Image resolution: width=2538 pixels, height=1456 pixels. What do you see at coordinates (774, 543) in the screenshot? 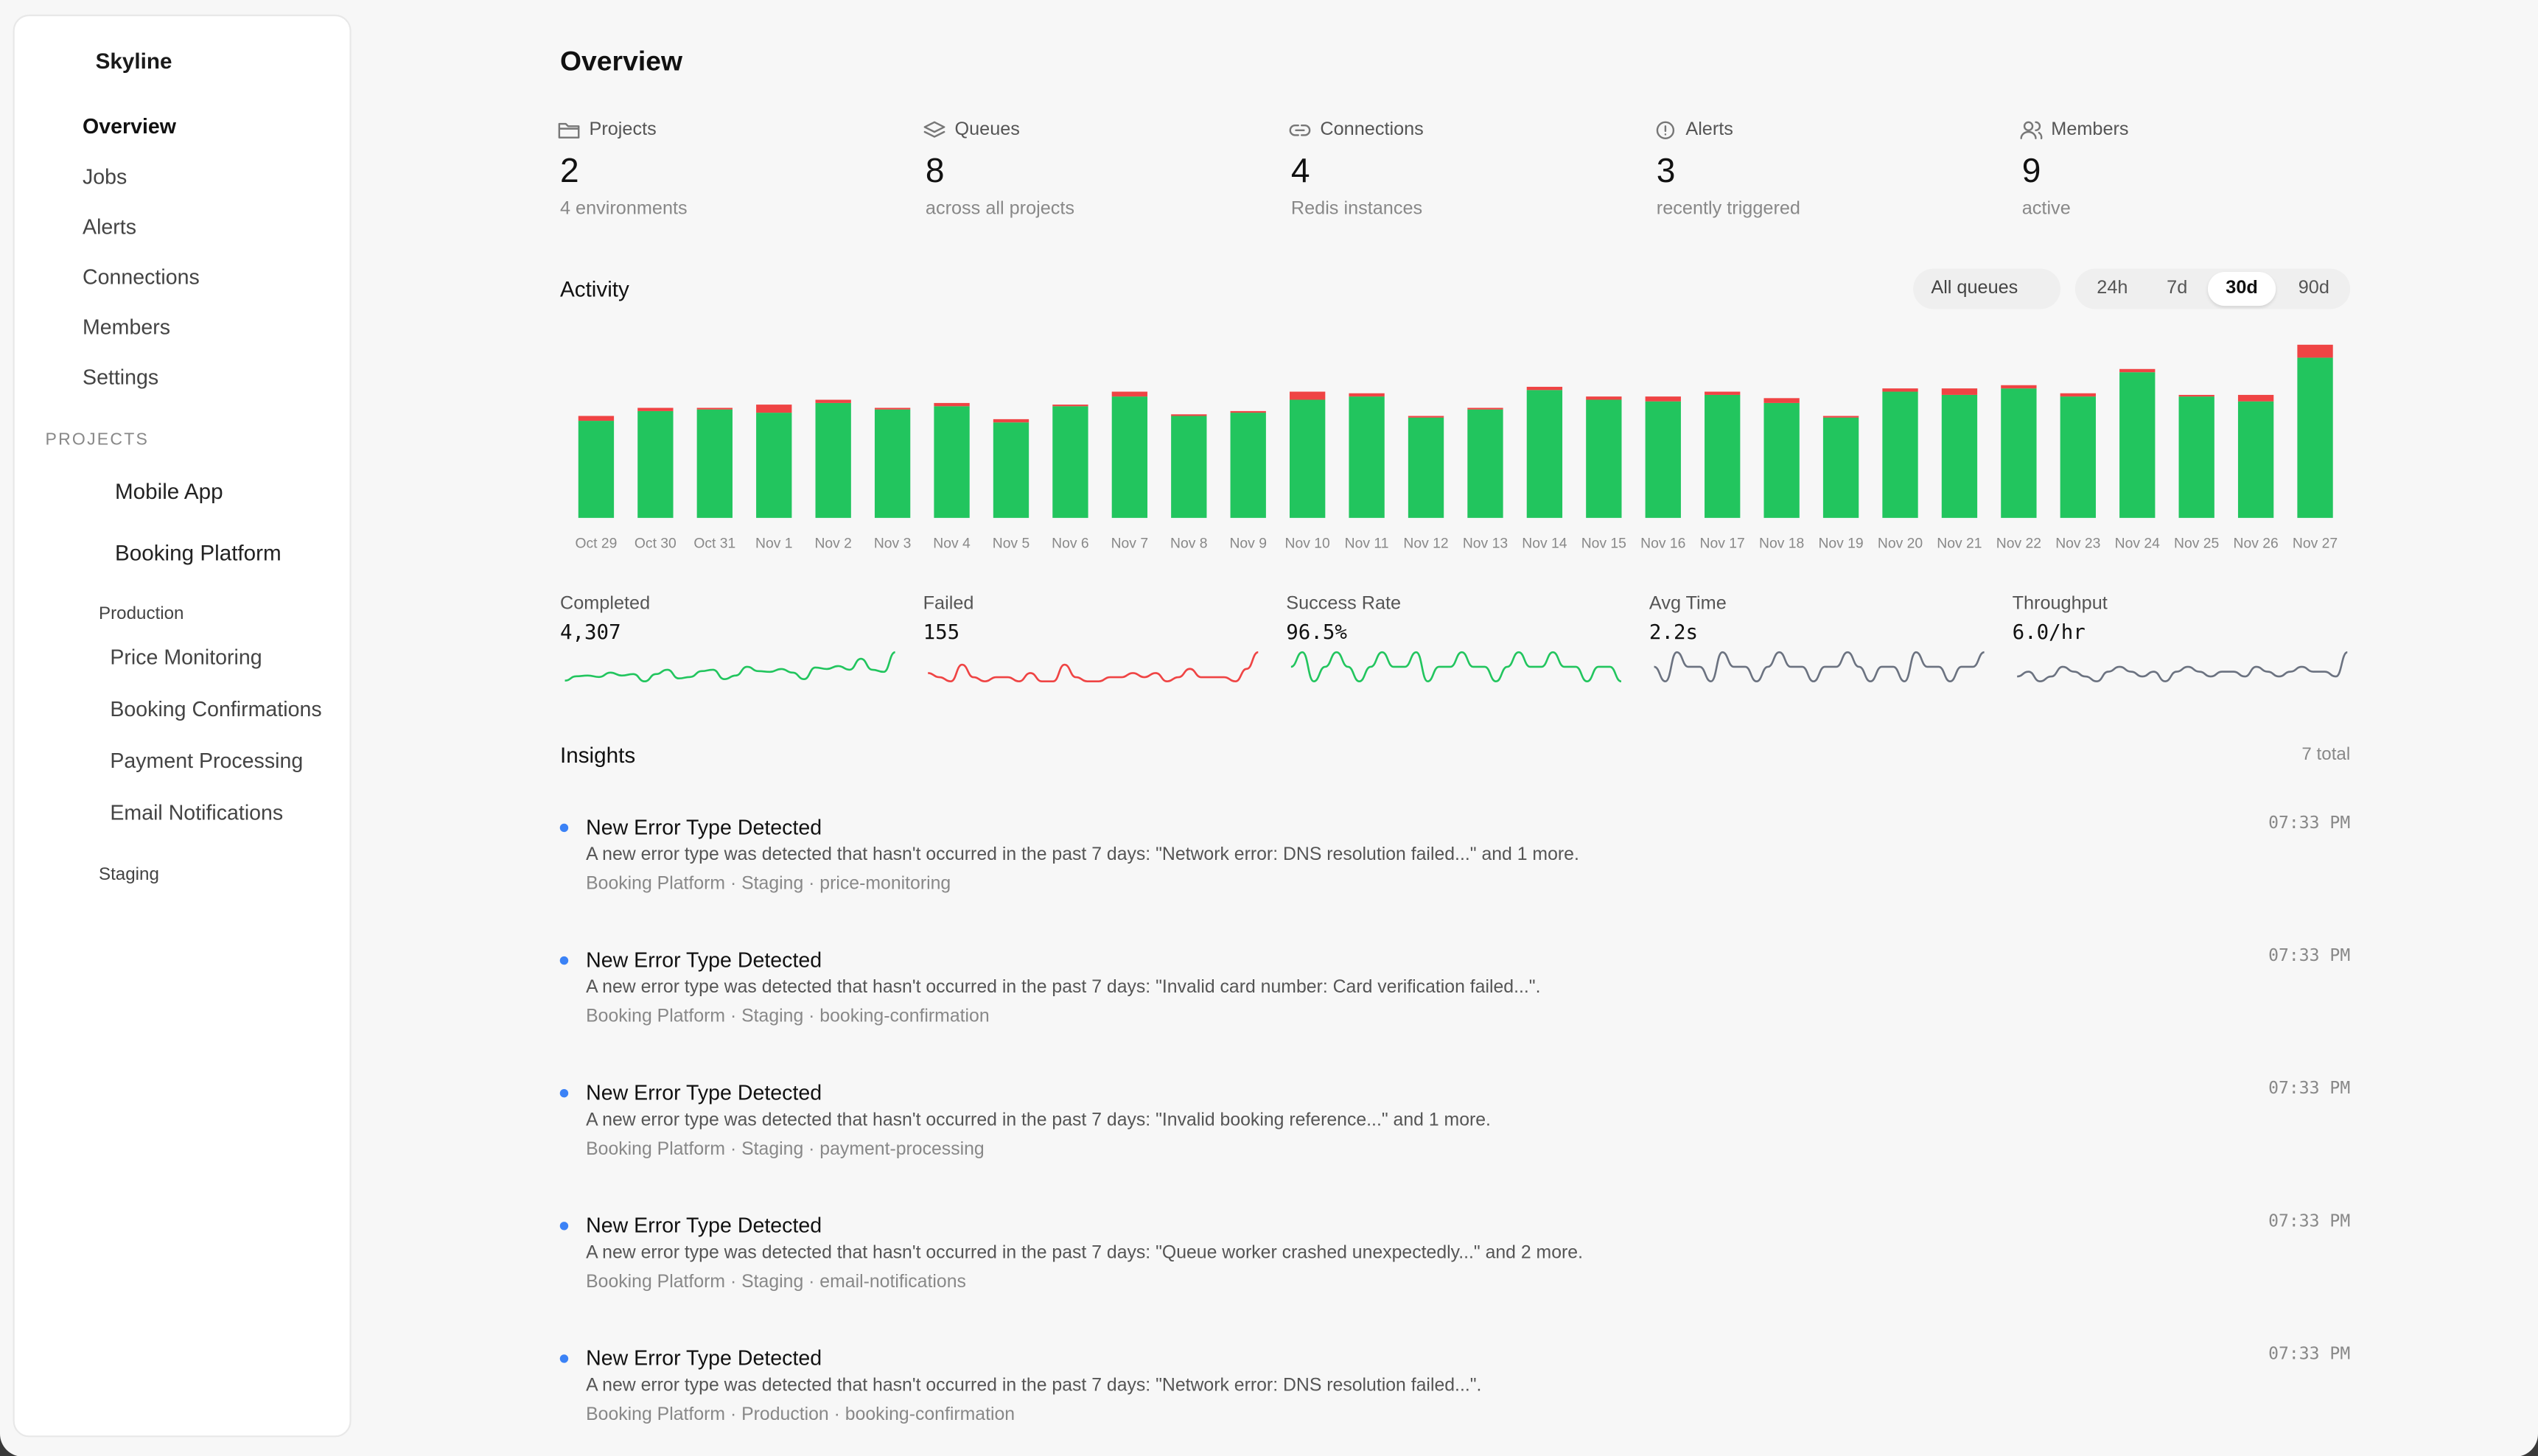
I see `x-tick-label: Nov 1` at bounding box center [774, 543].